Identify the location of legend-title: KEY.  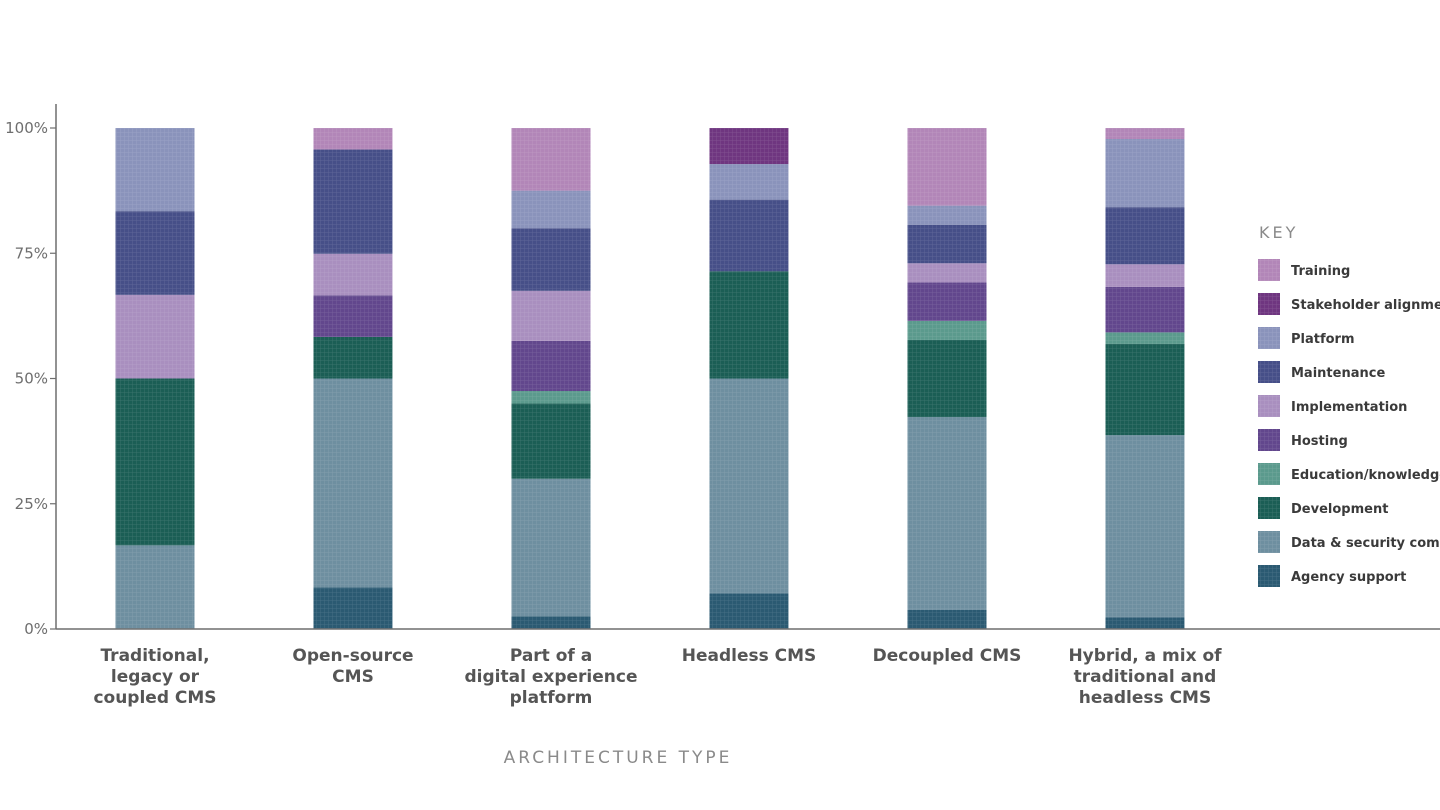
(1278, 232).